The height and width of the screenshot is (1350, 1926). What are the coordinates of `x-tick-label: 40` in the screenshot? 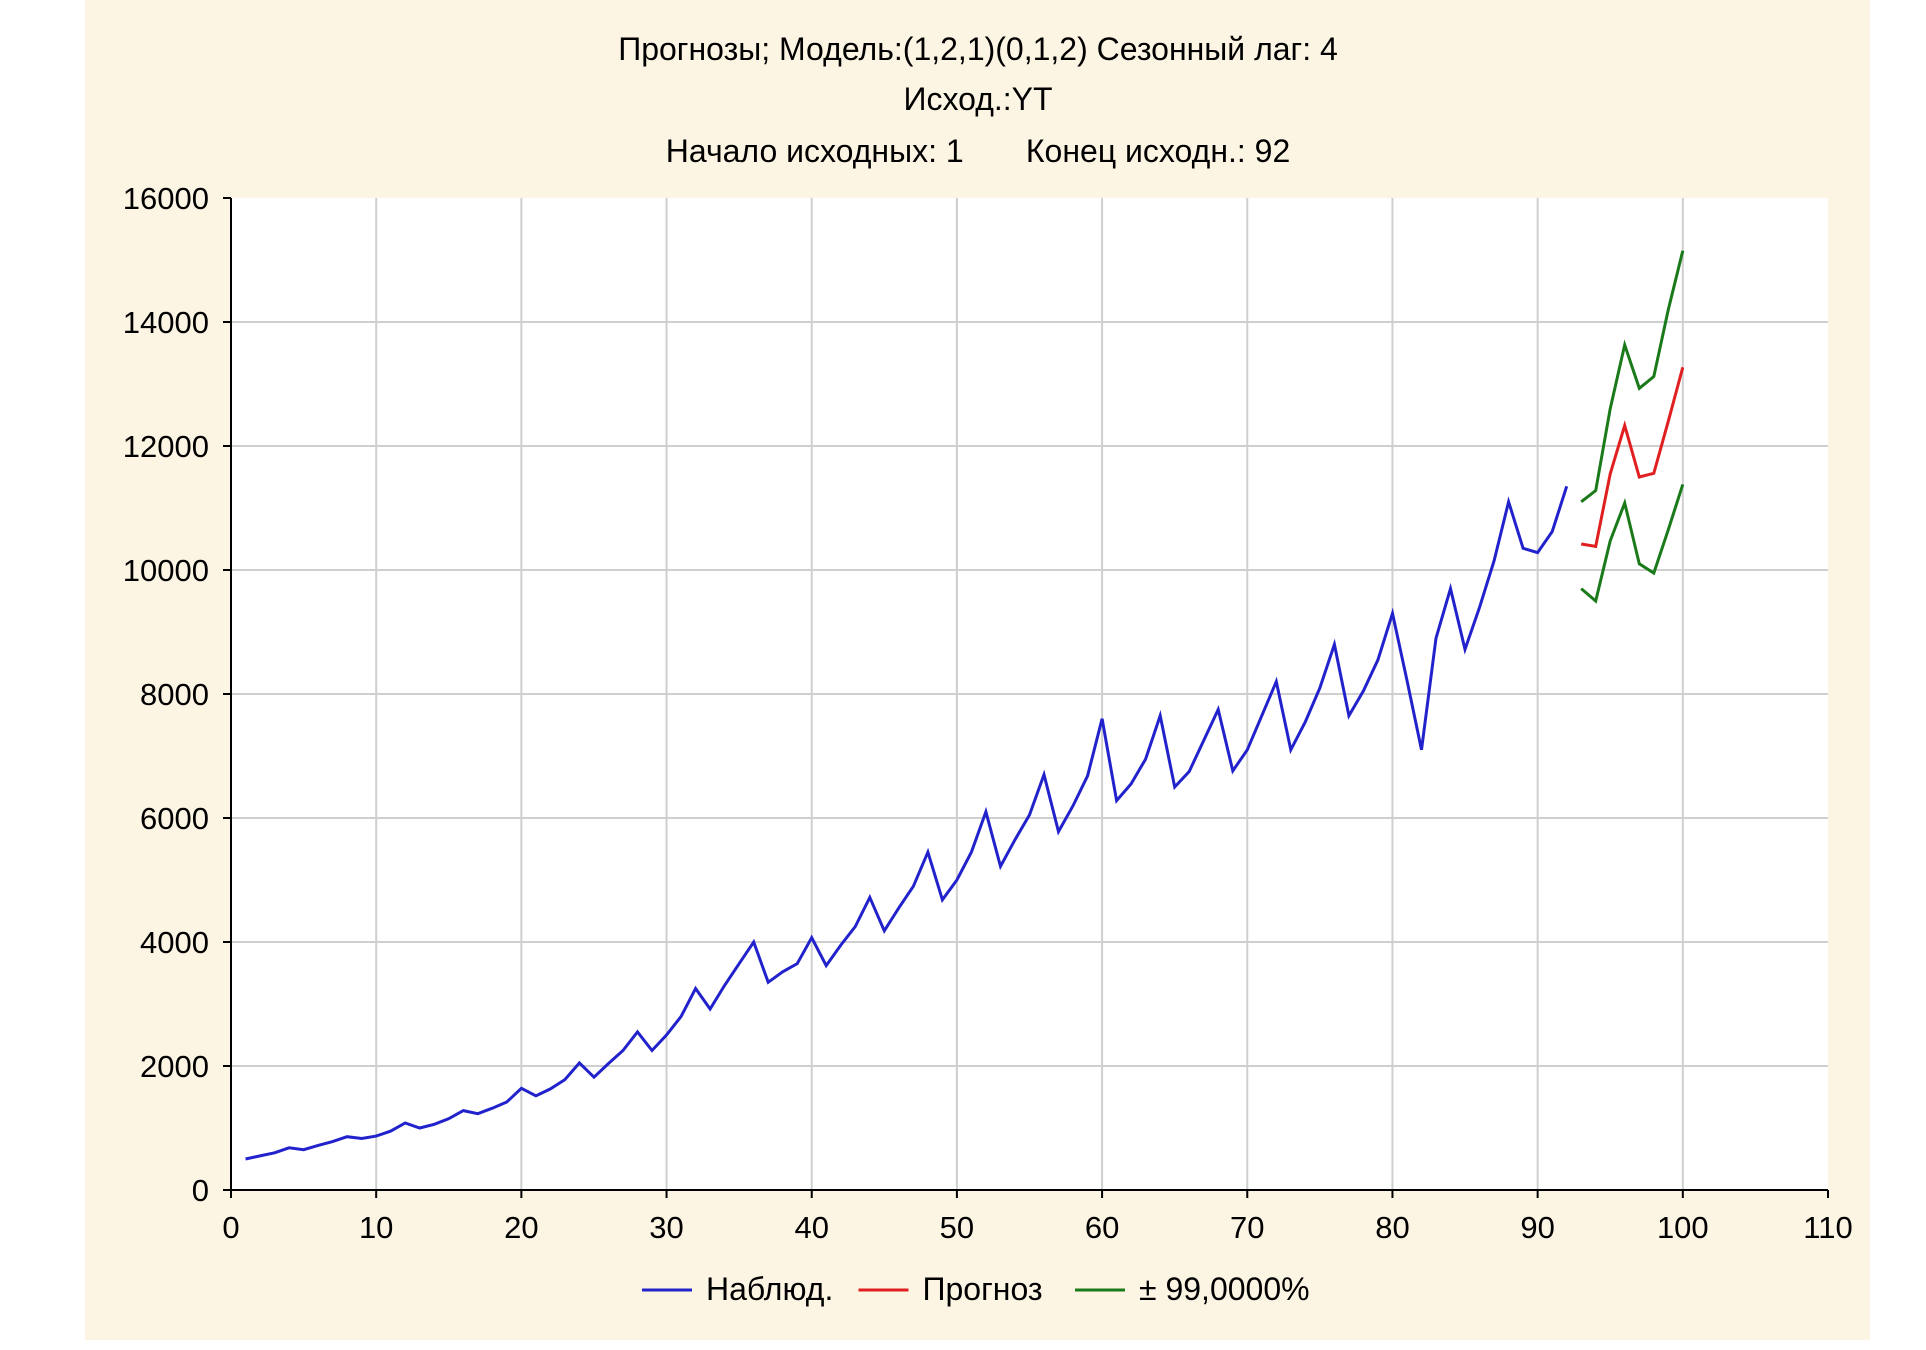 It's located at (811, 1227).